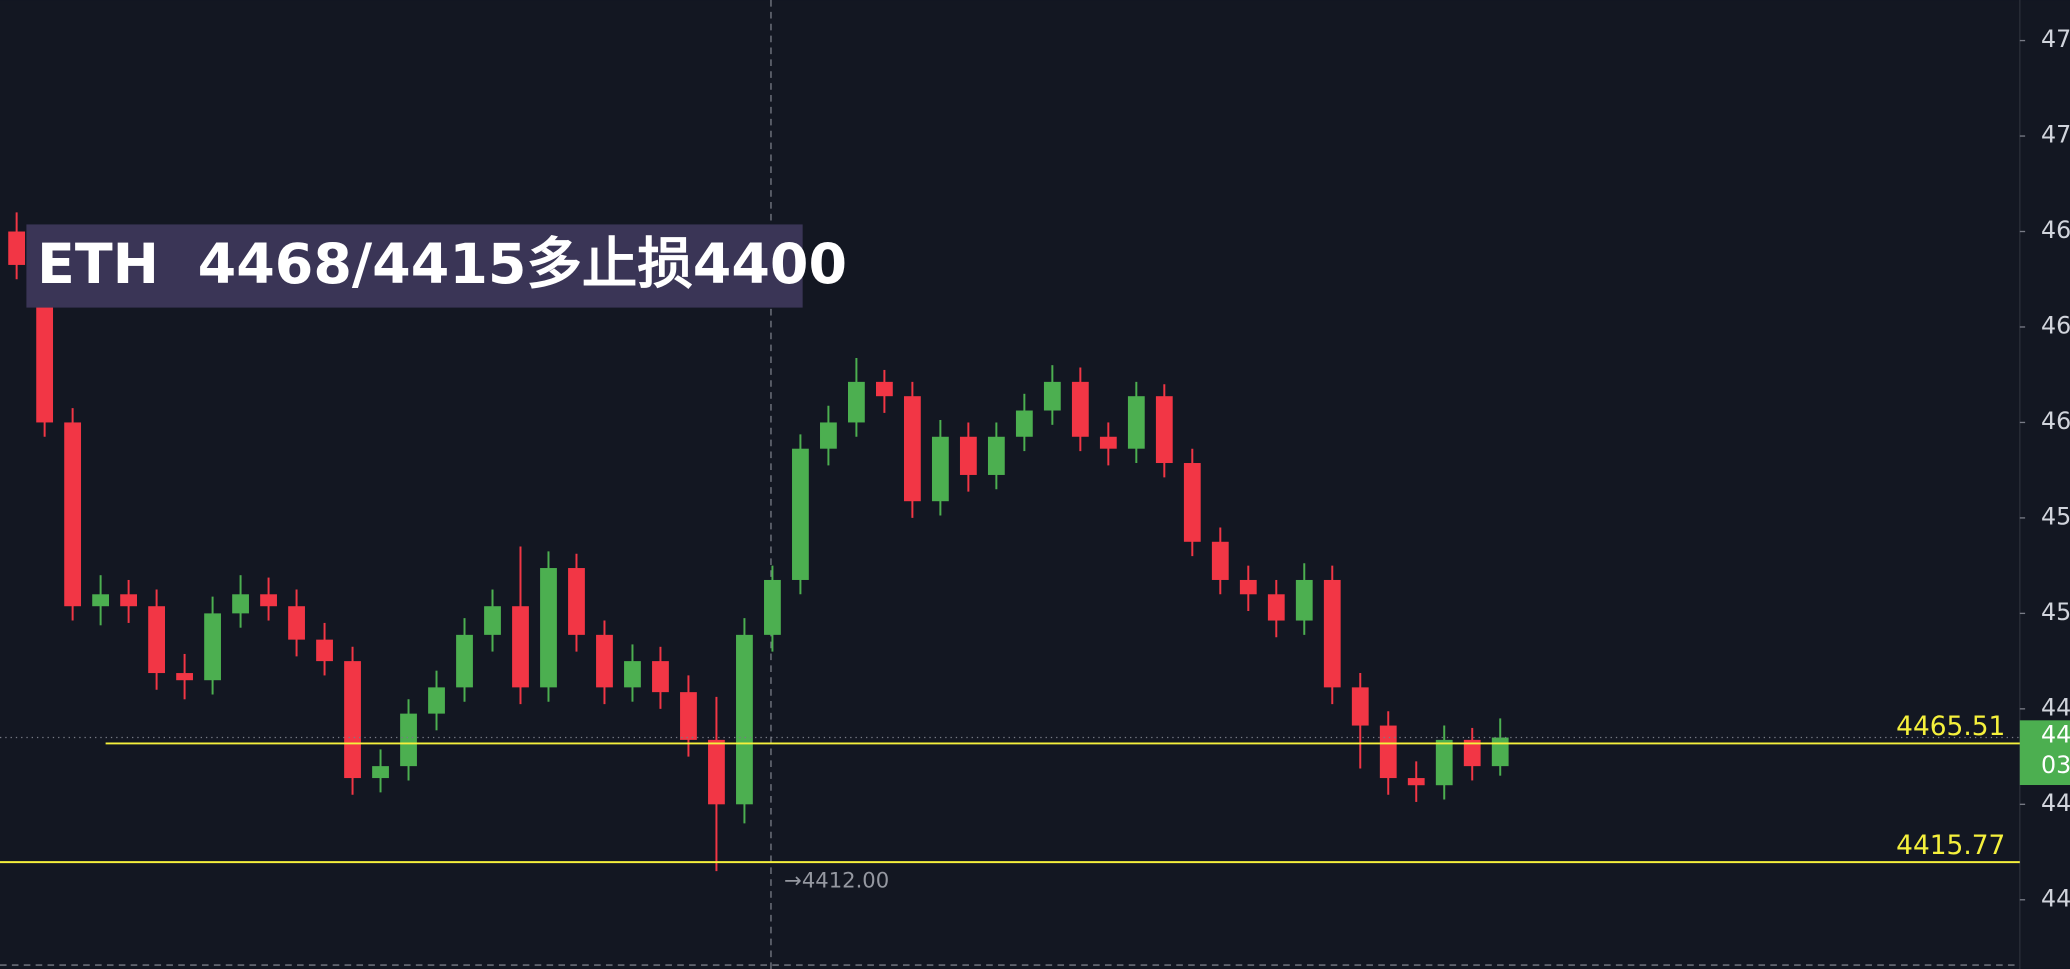  I want to click on last-price-tag, so click(2044, 753).